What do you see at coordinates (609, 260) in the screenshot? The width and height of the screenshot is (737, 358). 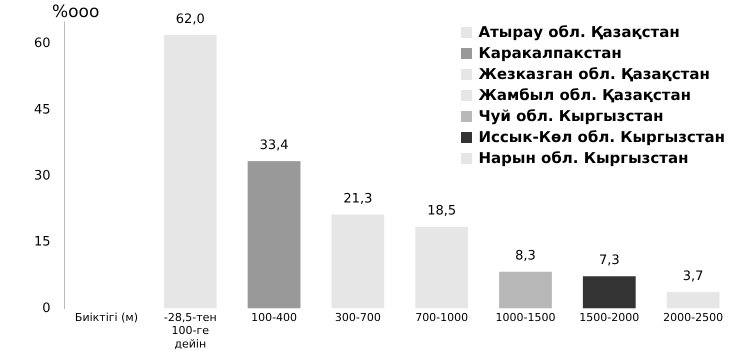 I see `data-label: 7,3` at bounding box center [609, 260].